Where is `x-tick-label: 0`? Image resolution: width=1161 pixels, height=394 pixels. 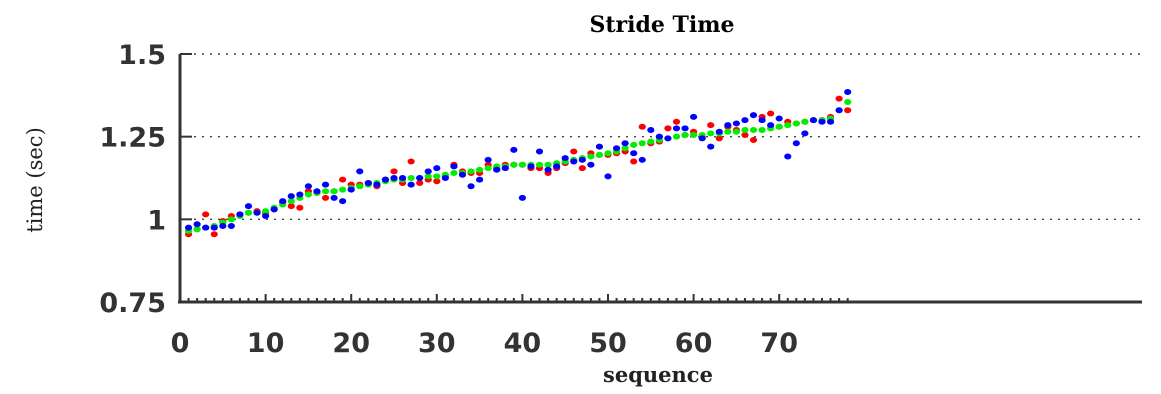 x-tick-label: 0 is located at coordinates (180, 343).